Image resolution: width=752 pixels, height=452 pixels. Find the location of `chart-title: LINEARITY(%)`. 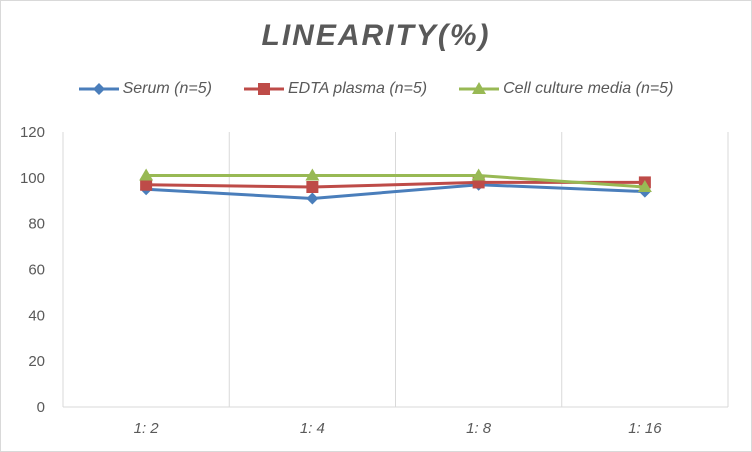

chart-title: LINEARITY(%) is located at coordinates (376, 35).